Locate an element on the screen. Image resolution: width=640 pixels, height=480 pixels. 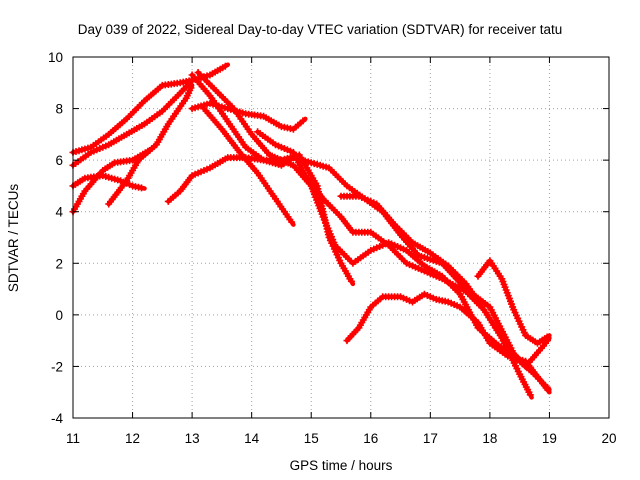
x-tick-label: 20 is located at coordinates (608, 438).